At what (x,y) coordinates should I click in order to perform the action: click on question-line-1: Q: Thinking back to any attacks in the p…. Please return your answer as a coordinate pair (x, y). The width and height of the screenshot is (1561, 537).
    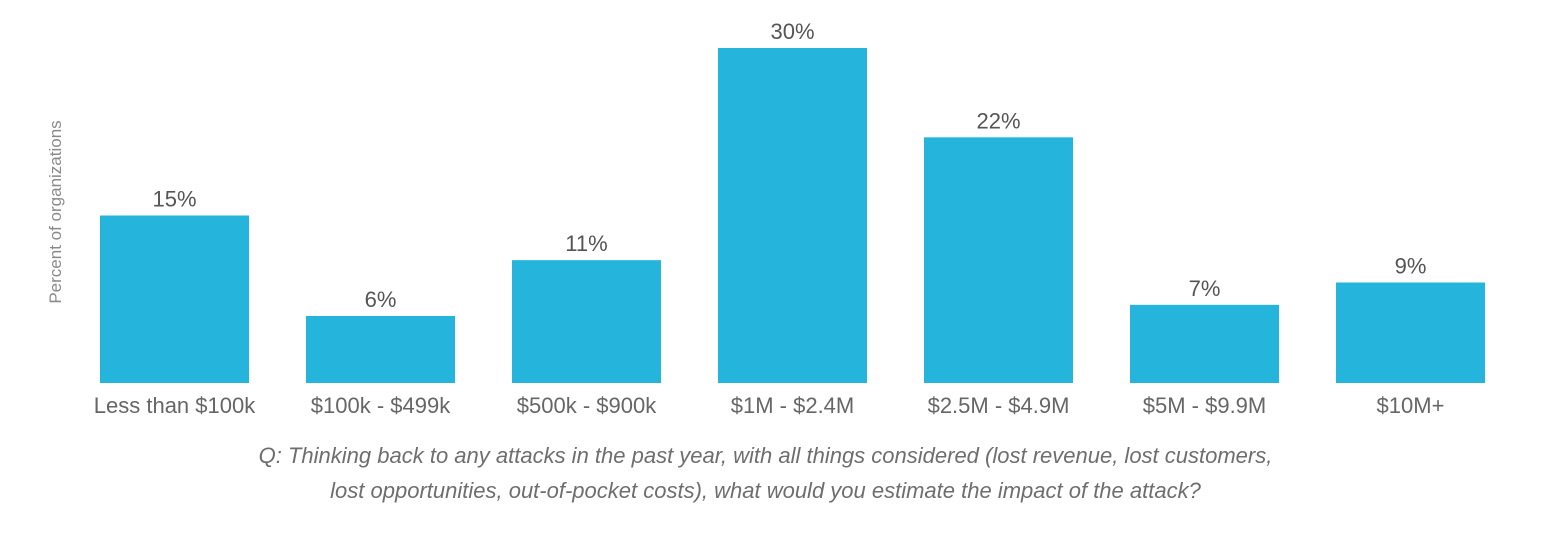
    Looking at the image, I should click on (765, 455).